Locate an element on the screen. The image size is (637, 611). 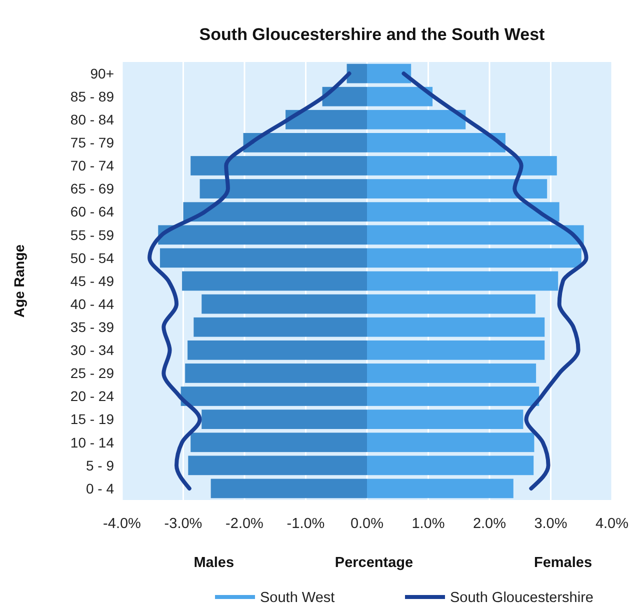
y-tick-label: 15 - 19 is located at coordinates (92, 419).